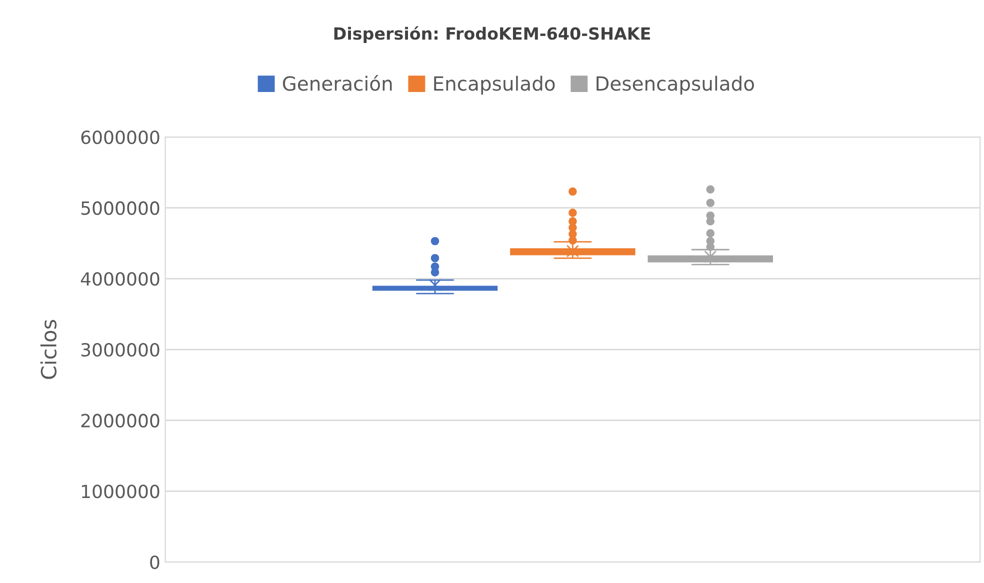 The height and width of the screenshot is (583, 984). I want to click on y-tick-label: 4000000, so click(120, 279).